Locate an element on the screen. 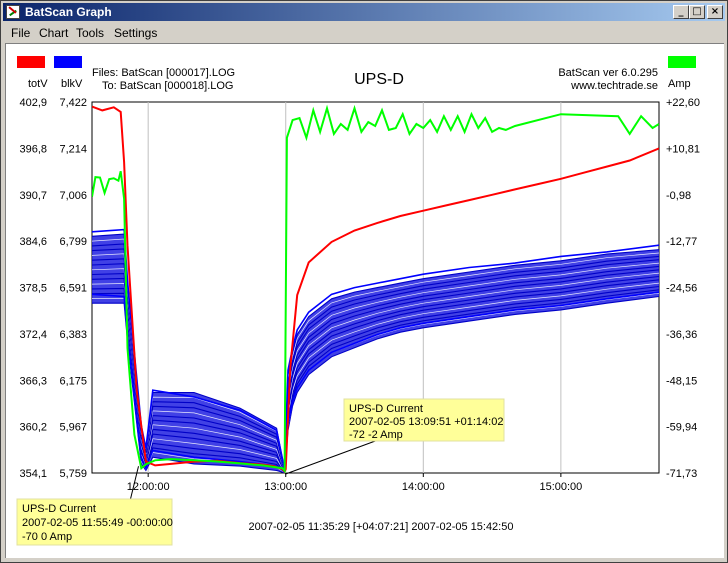 Image resolution: width=728 pixels, height=563 pixels. cursor-tooltip is located at coordinates (424, 420).